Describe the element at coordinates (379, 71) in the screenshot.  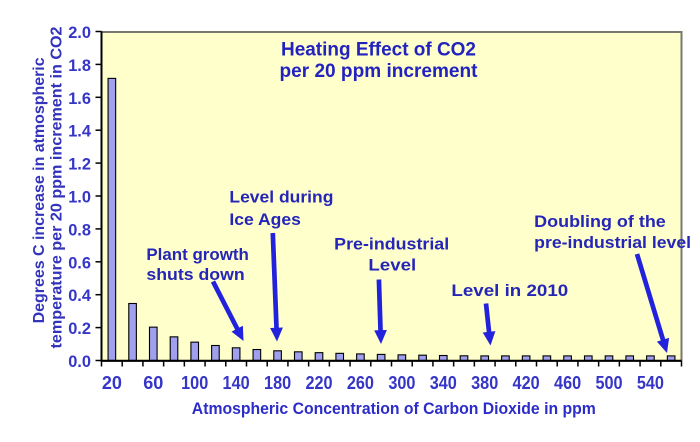
I see `svg-text: per 20 ppm increment` at that location.